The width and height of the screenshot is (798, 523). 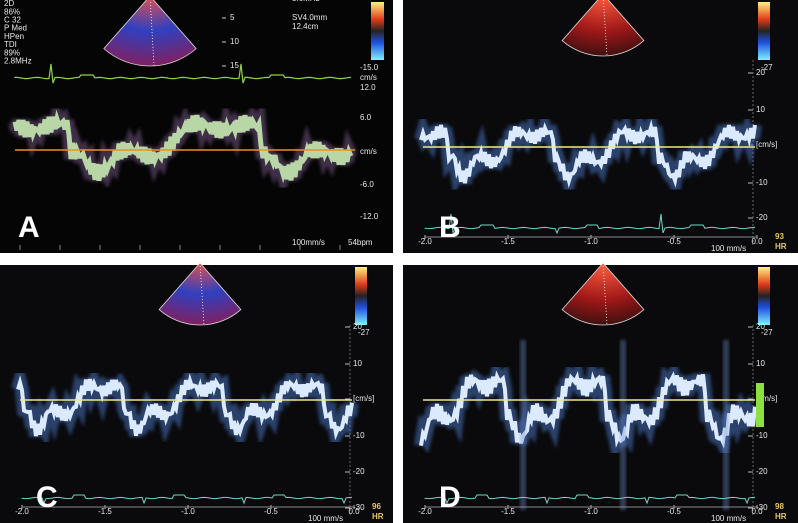 I want to click on panel-label: A, so click(x=29, y=227).